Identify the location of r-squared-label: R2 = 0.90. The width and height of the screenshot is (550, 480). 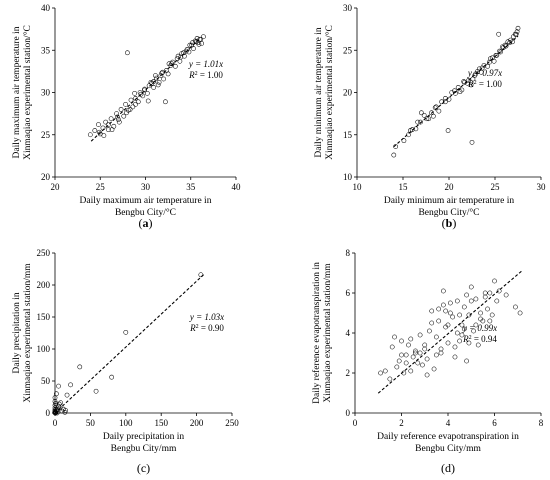
(206, 328).